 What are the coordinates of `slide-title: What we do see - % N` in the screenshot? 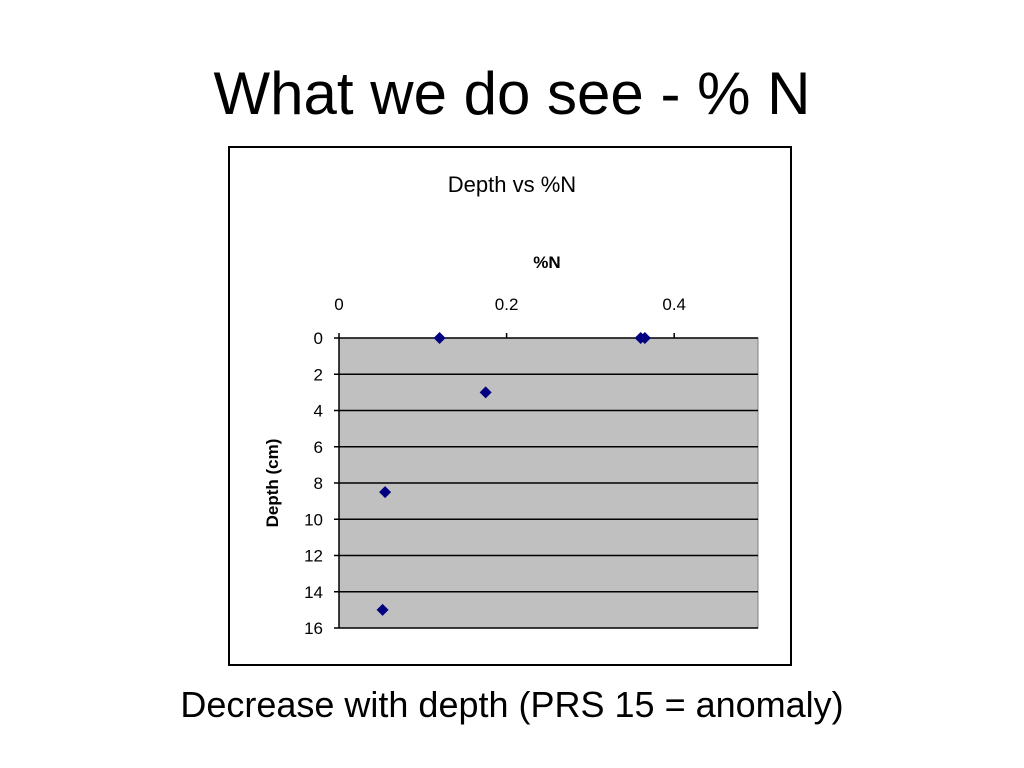 It's located at (512, 93).